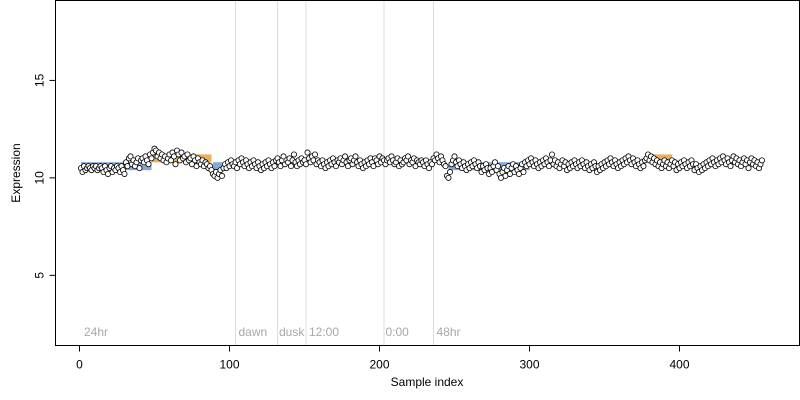 This screenshot has height=400, width=800. What do you see at coordinates (449, 332) in the screenshot?
I see `annotation-label: 48hr` at bounding box center [449, 332].